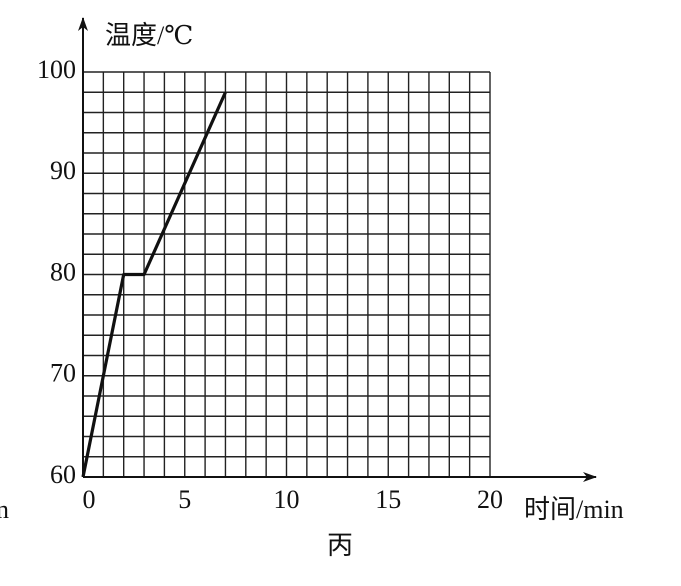  What do you see at coordinates (63, 170) in the screenshot?
I see `y-tick-label: 90` at bounding box center [63, 170].